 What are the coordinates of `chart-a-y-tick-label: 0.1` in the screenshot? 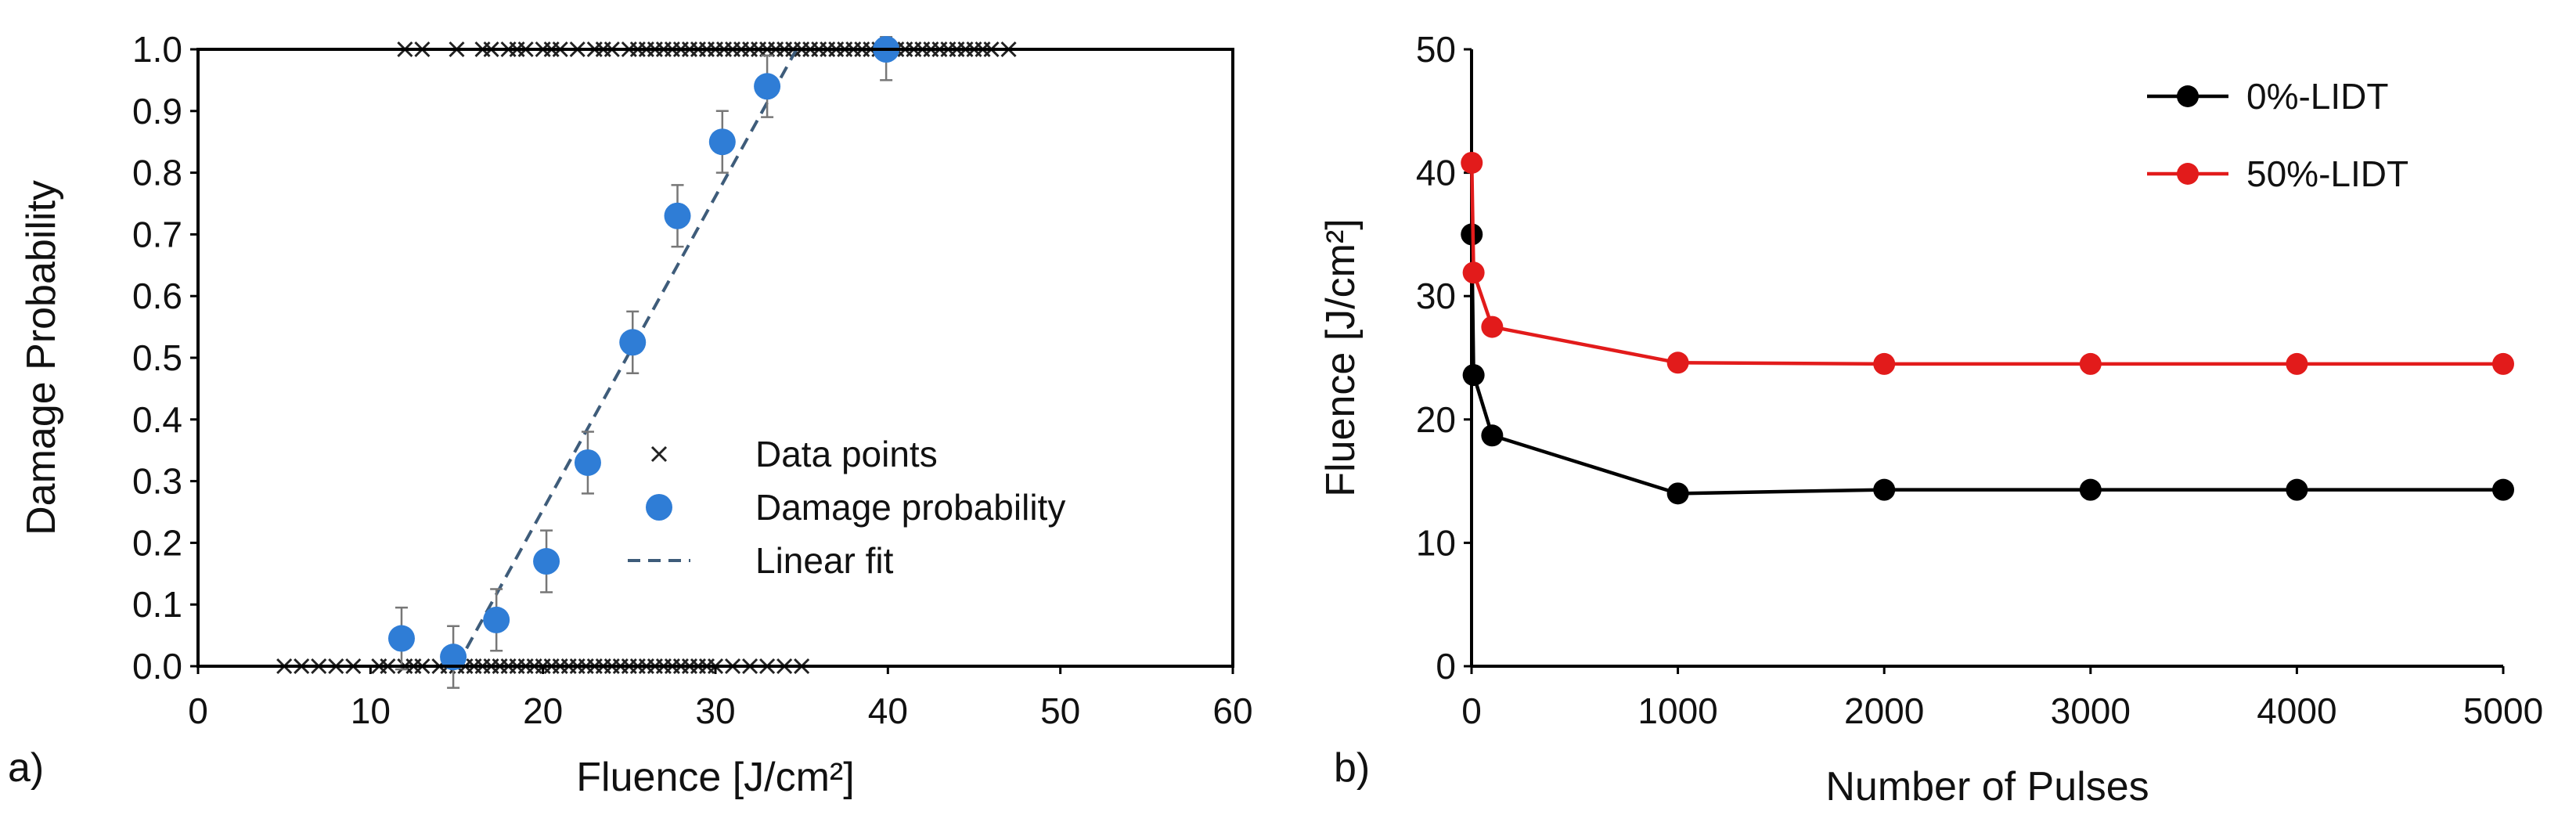 It's located at (157, 604).